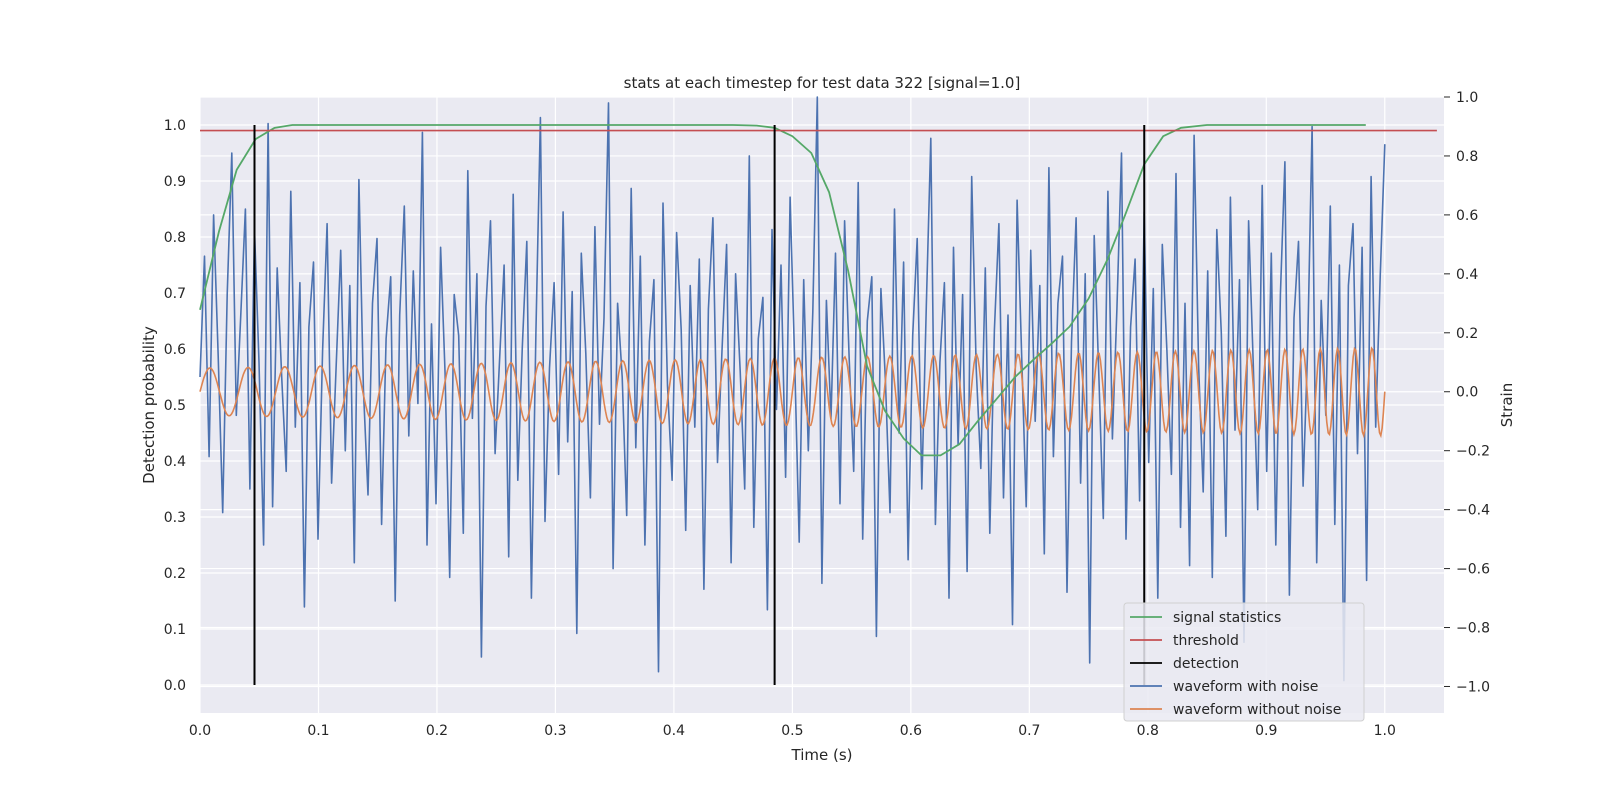  What do you see at coordinates (1467, 216) in the screenshot?
I see `y-right-tick-label: 0.6` at bounding box center [1467, 216].